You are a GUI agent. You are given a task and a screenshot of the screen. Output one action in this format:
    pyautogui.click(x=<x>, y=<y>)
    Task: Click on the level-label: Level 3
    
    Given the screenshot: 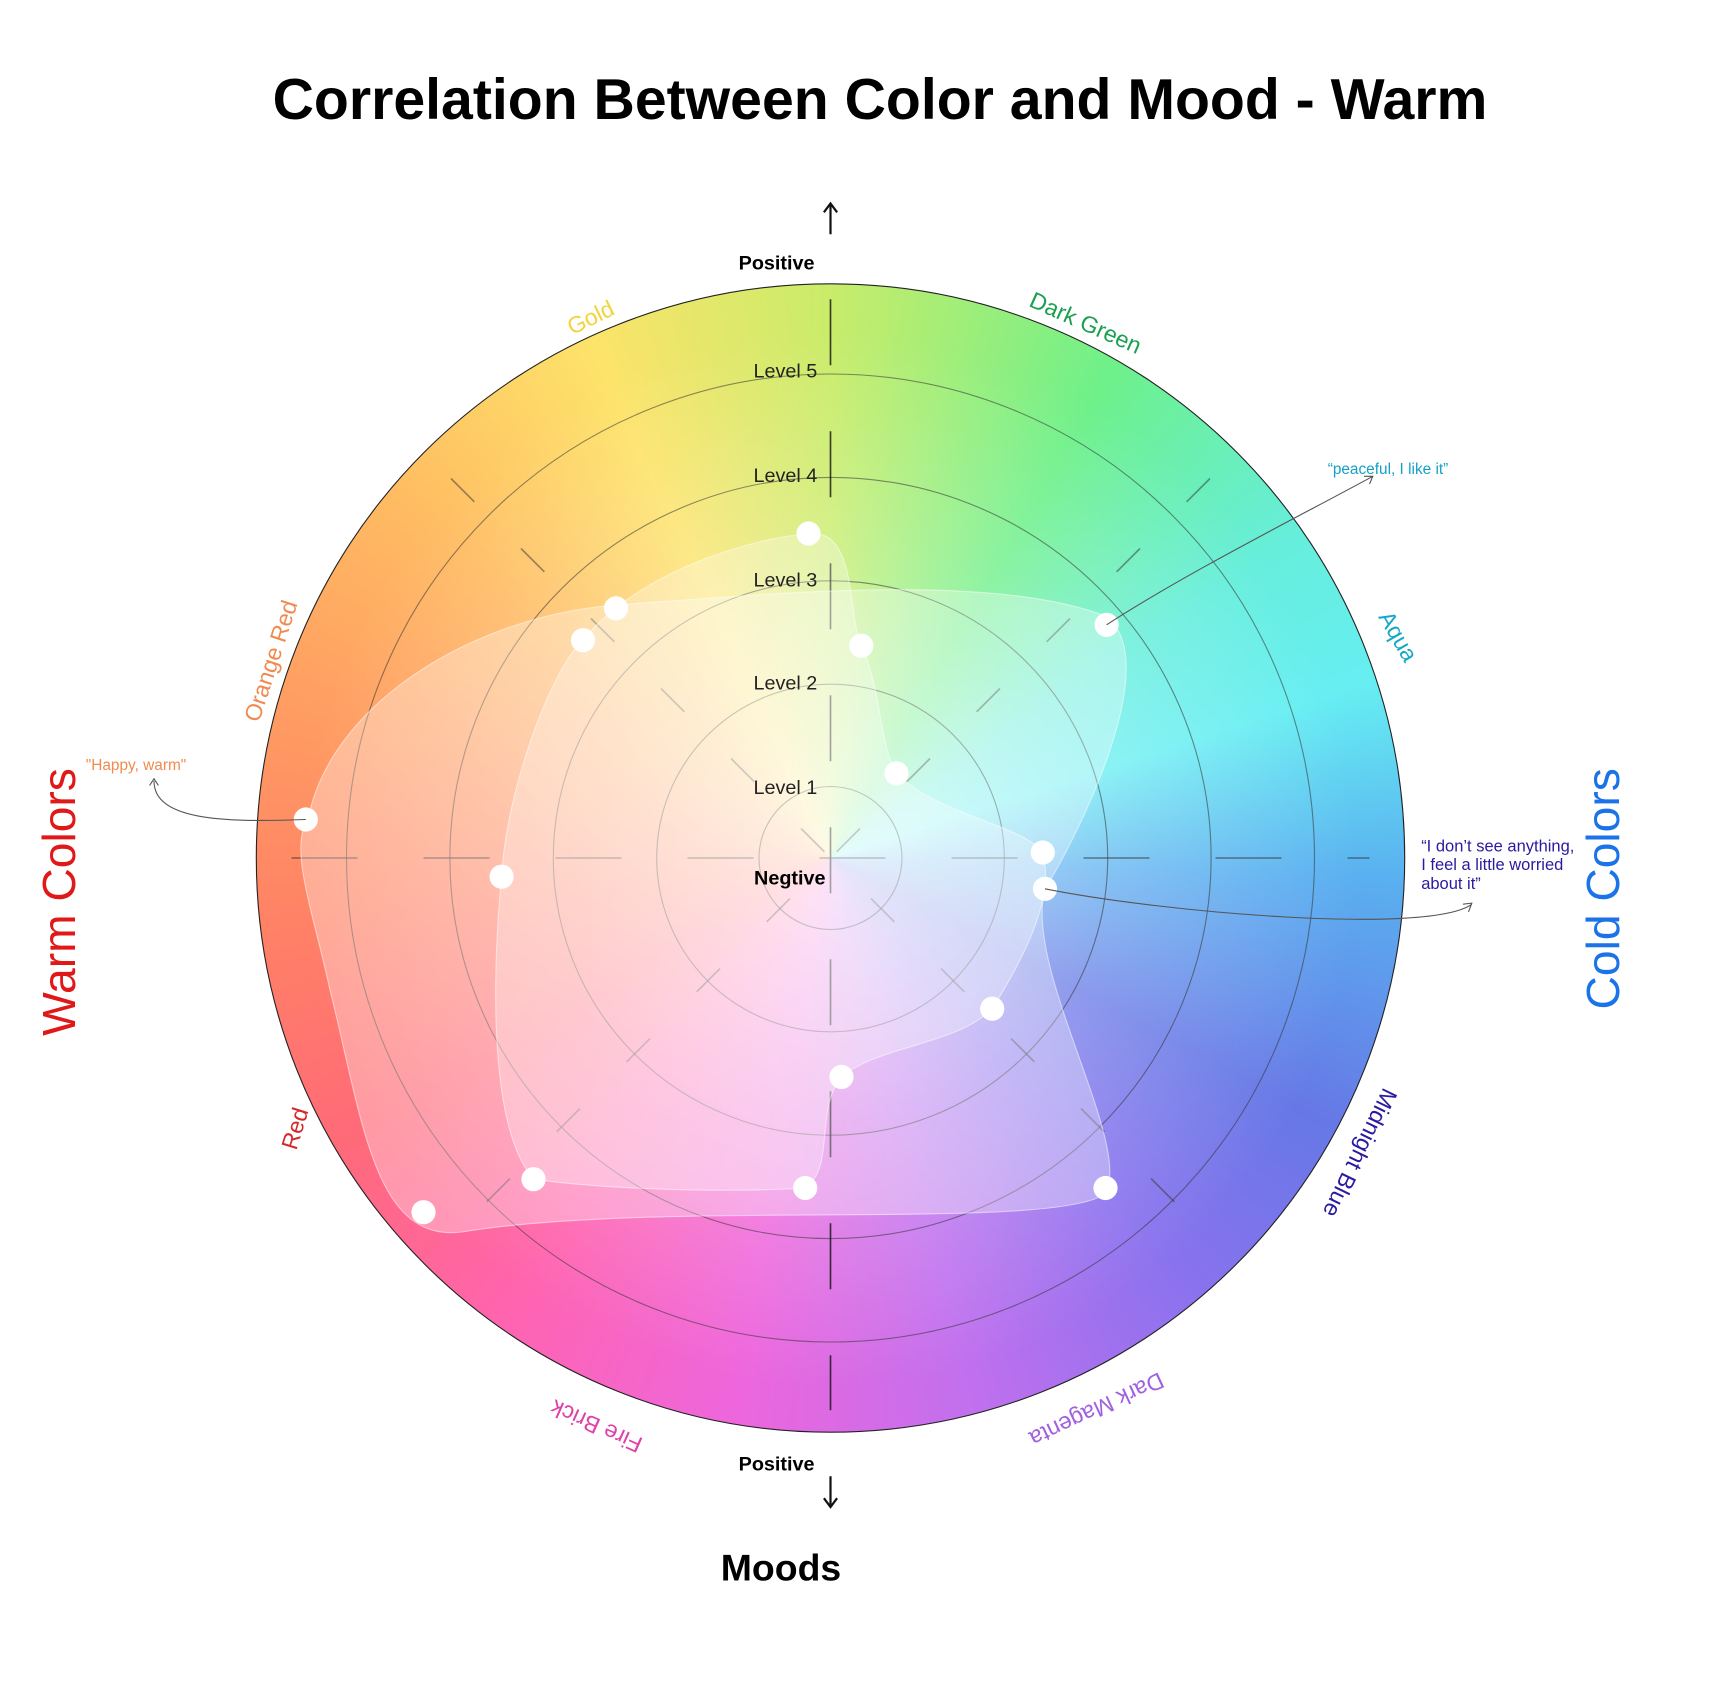 What is the action you would take?
    pyautogui.click(x=785, y=580)
    